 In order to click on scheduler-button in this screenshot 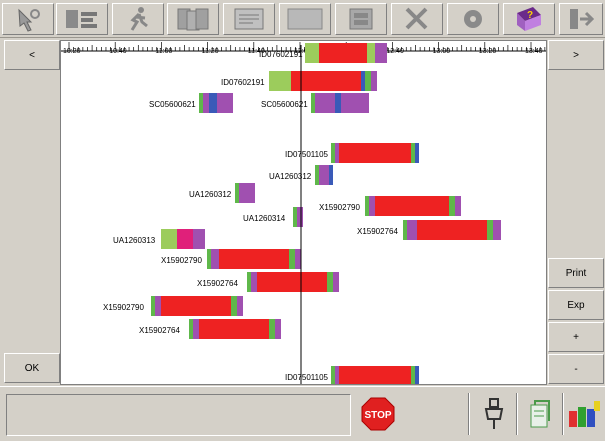, I will do `click(82, 19)`.